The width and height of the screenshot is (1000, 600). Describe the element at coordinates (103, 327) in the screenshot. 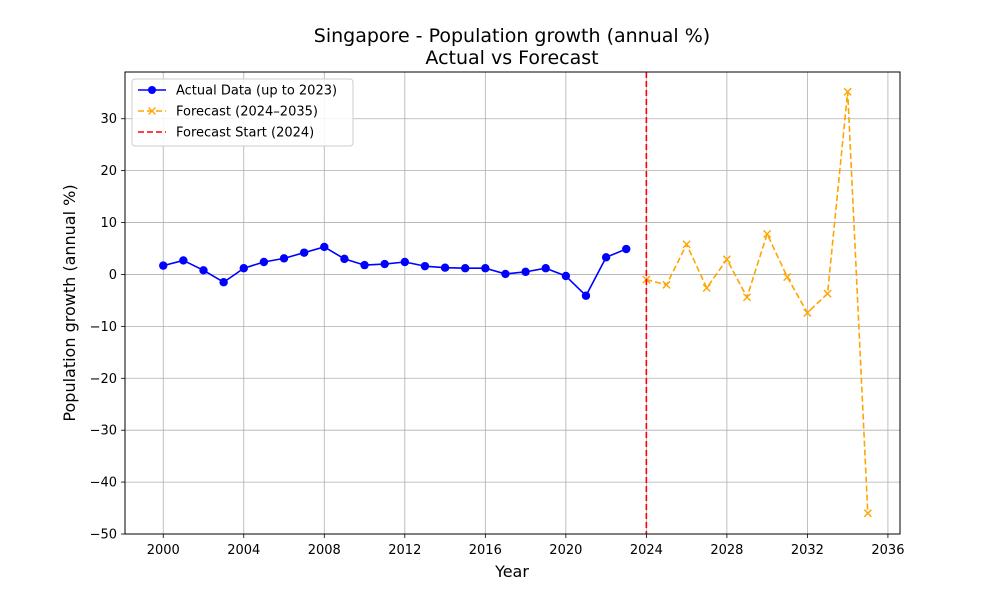

I see `y-tick-label: −10` at that location.